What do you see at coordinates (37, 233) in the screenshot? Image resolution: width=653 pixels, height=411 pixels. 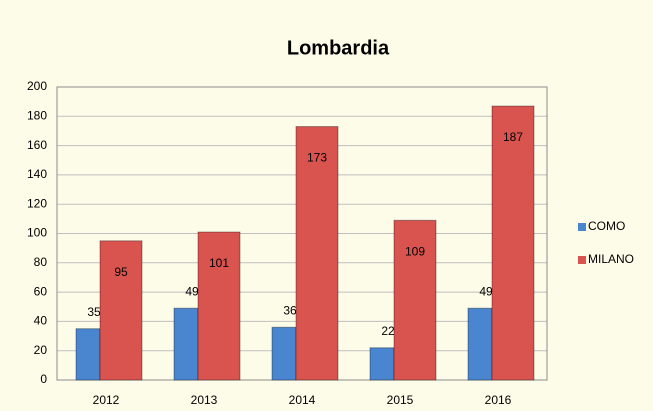 I see `y-tick-label: 100` at bounding box center [37, 233].